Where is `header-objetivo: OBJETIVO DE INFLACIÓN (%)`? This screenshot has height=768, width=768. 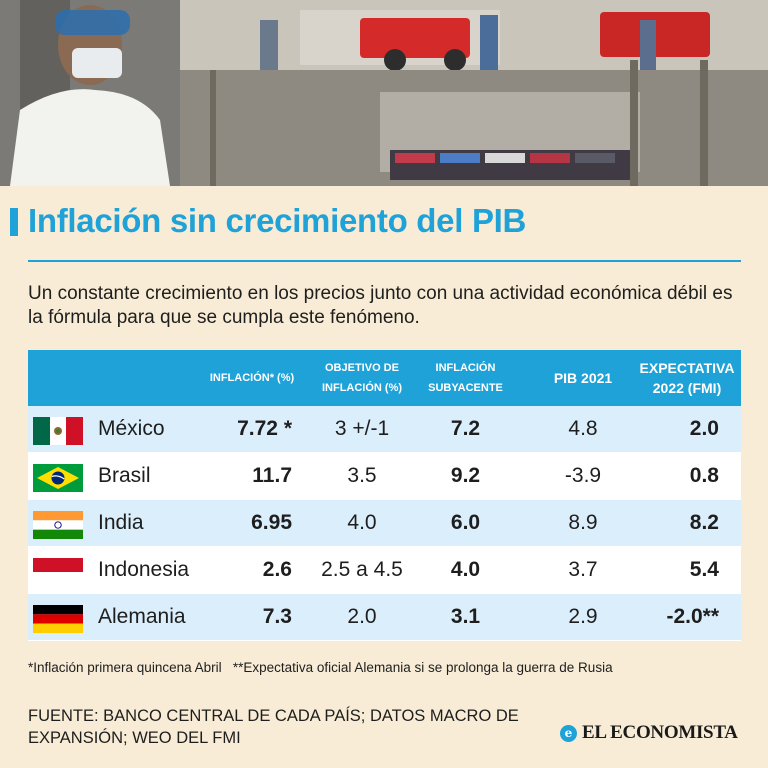
header-objetivo: OBJETIVO DE INFLACIÓN (%) is located at coordinates (362, 378).